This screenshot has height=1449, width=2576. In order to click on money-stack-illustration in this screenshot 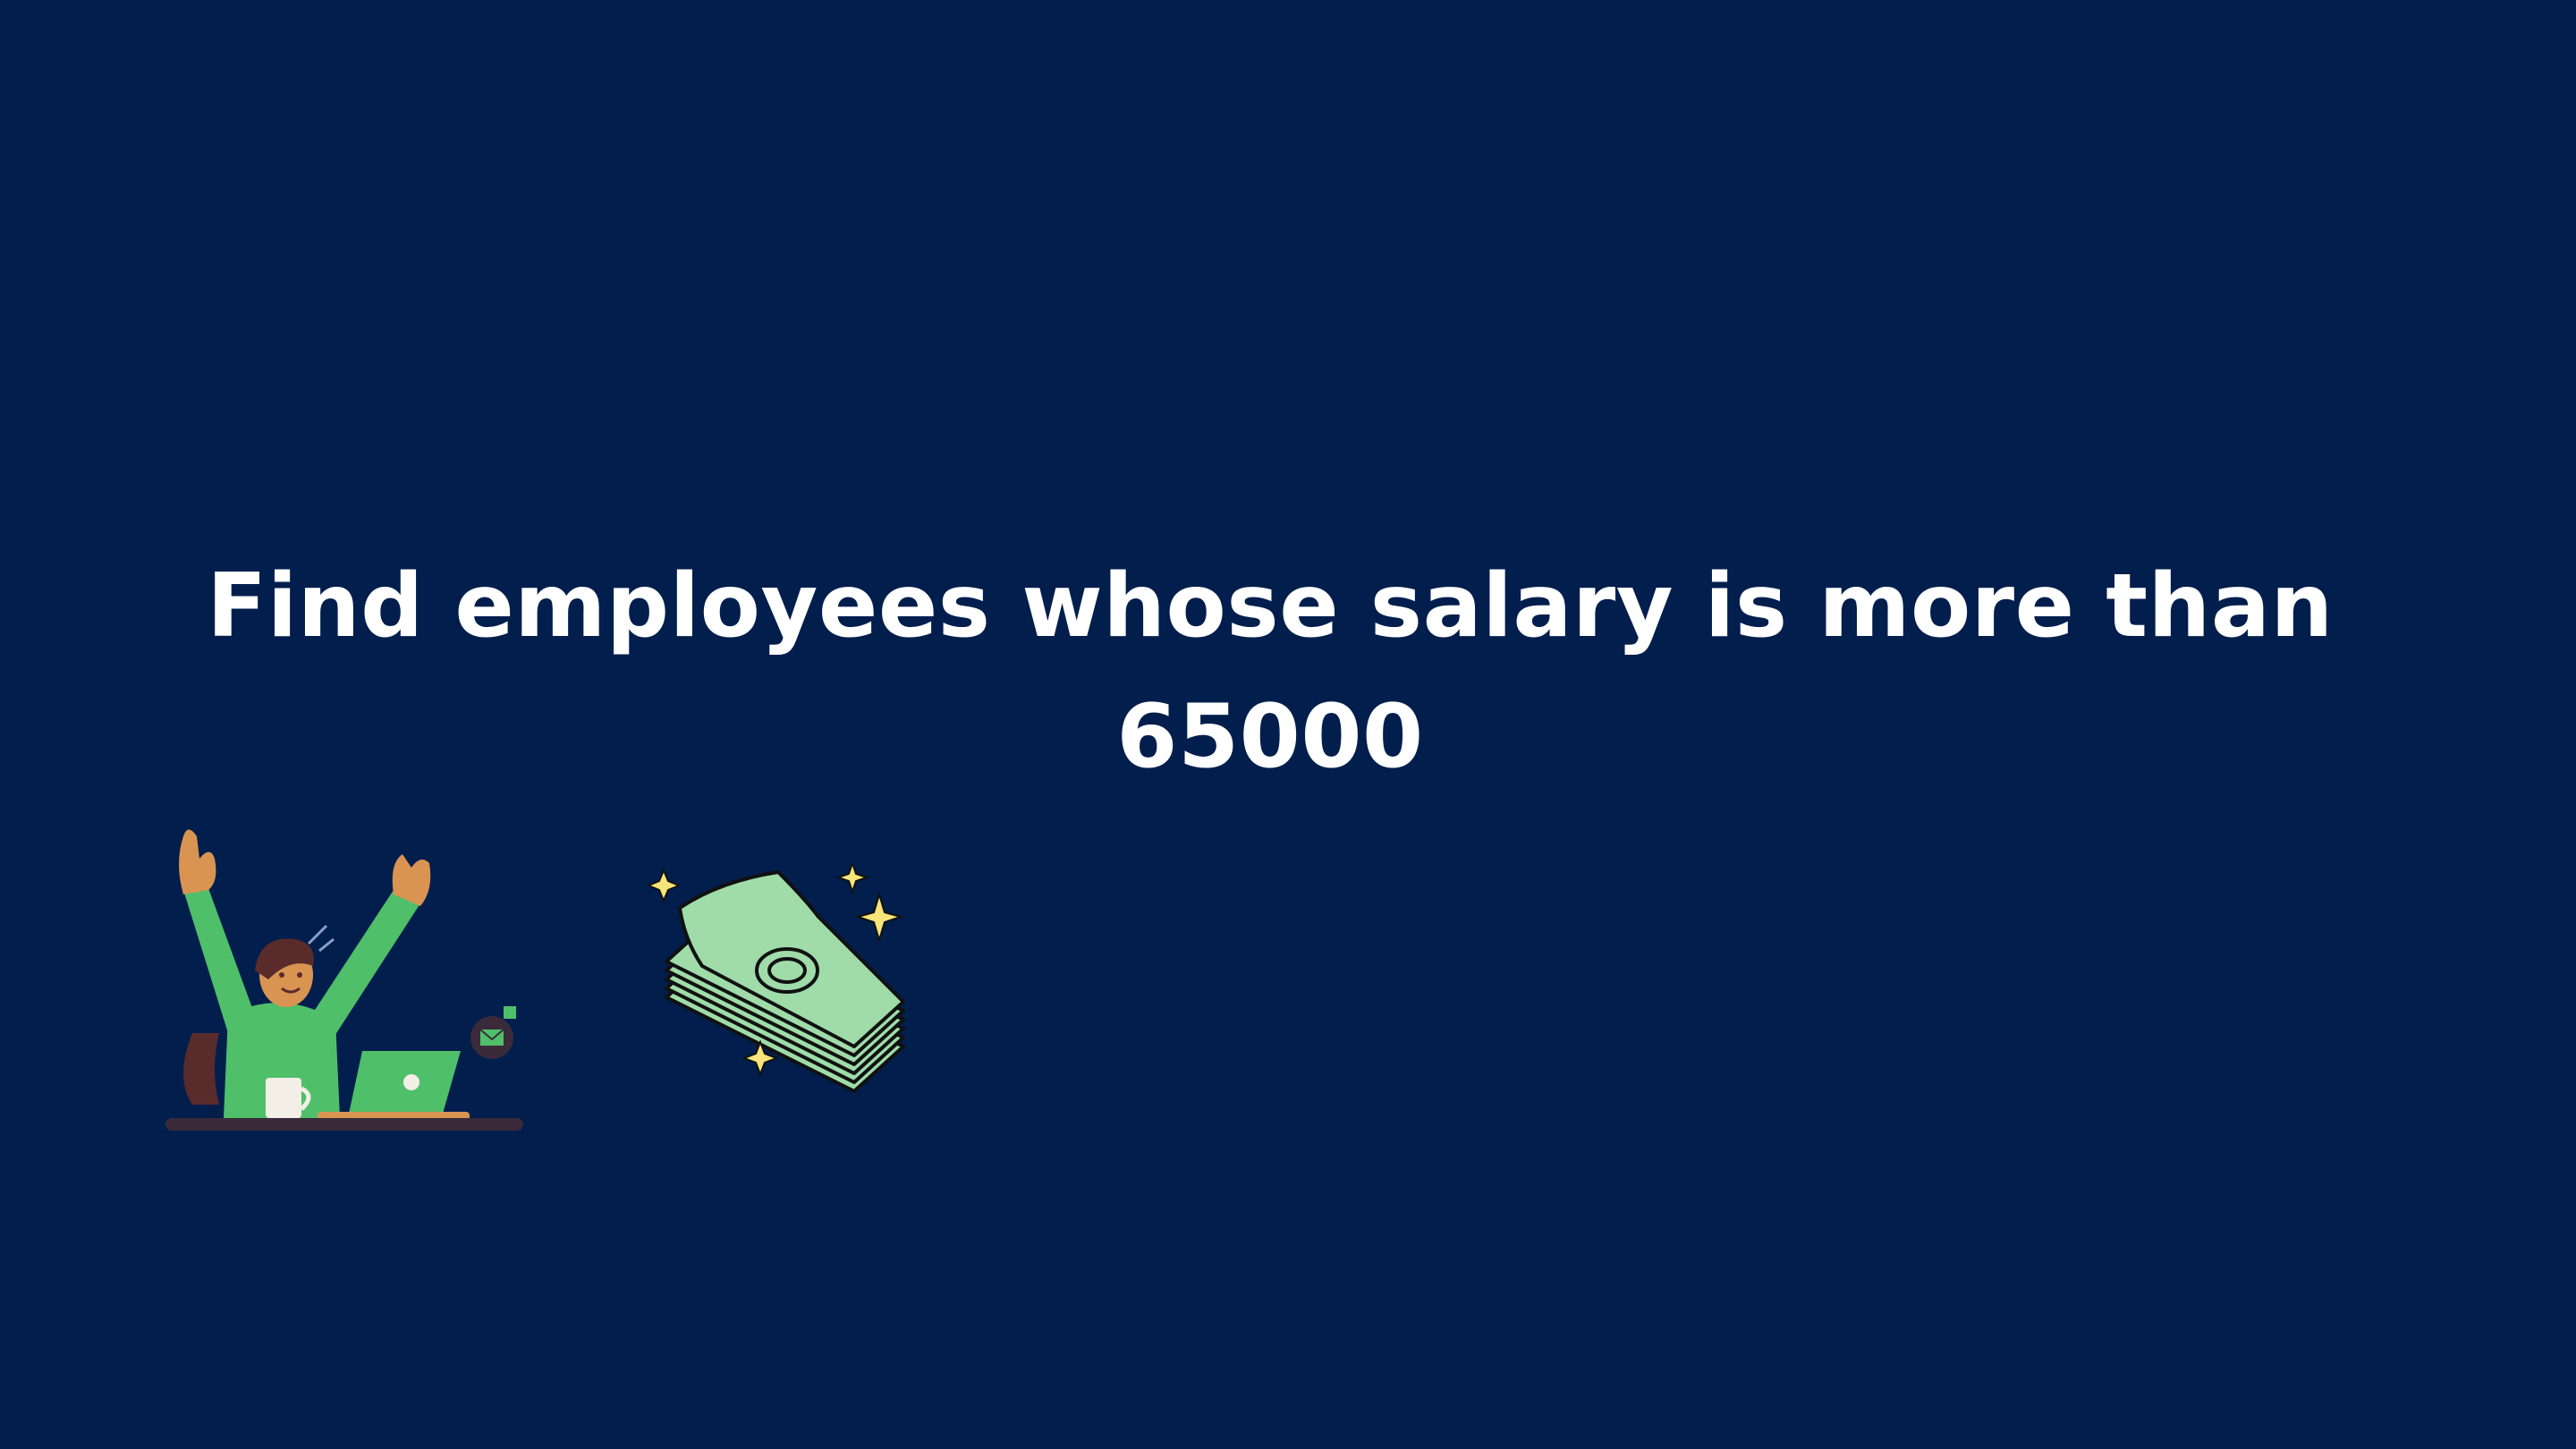, I will do `click(776, 978)`.